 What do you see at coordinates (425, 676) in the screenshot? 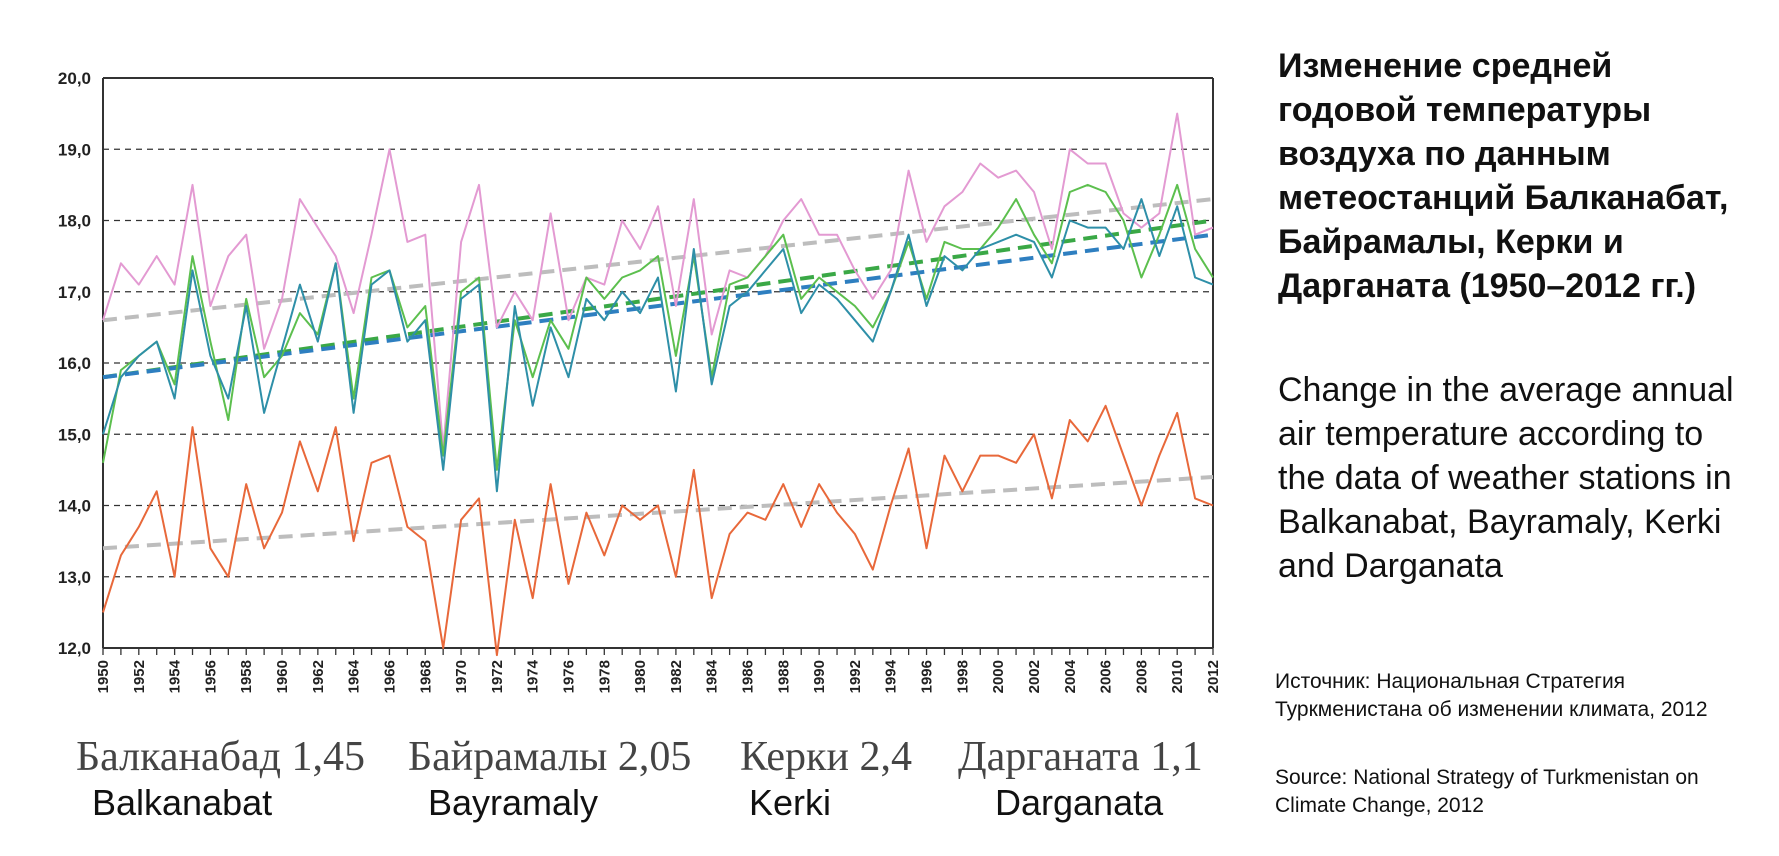
I see `x-tick-label: 1968` at bounding box center [425, 676].